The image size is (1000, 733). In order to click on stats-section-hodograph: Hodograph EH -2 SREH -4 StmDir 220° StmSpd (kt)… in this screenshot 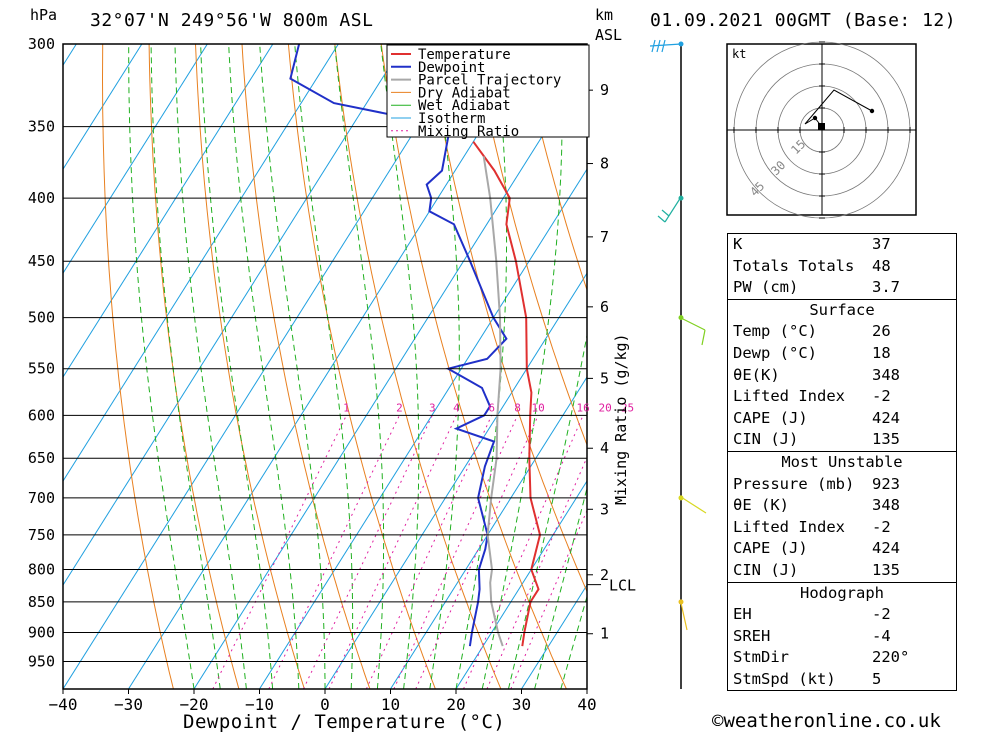, I will do `click(842, 636)`.